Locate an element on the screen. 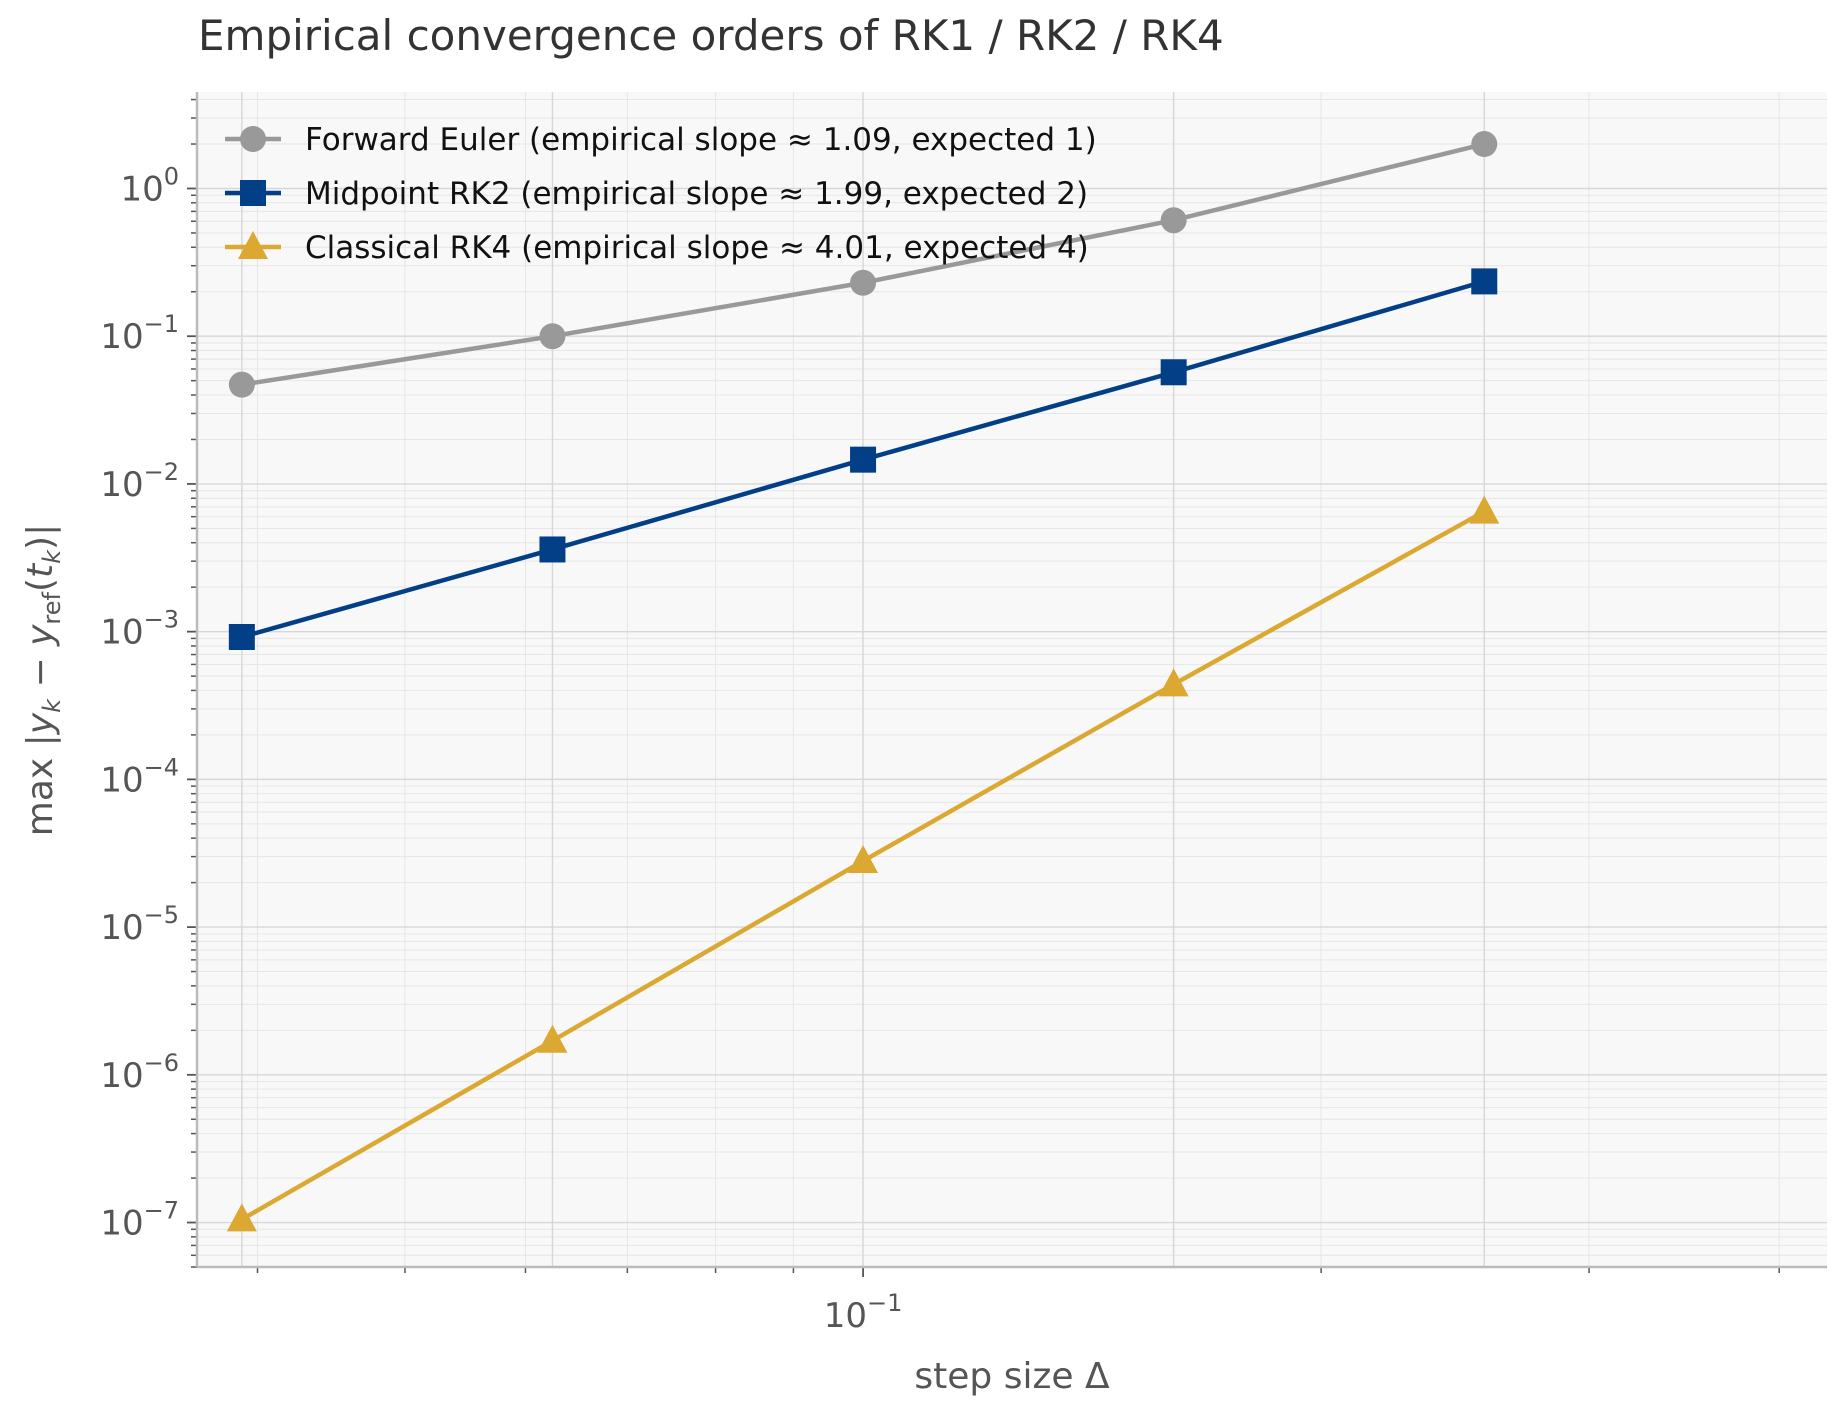 This screenshot has width=1839, height=1415. y-tick-label: 10⁻⁷ is located at coordinates (139, 1220).